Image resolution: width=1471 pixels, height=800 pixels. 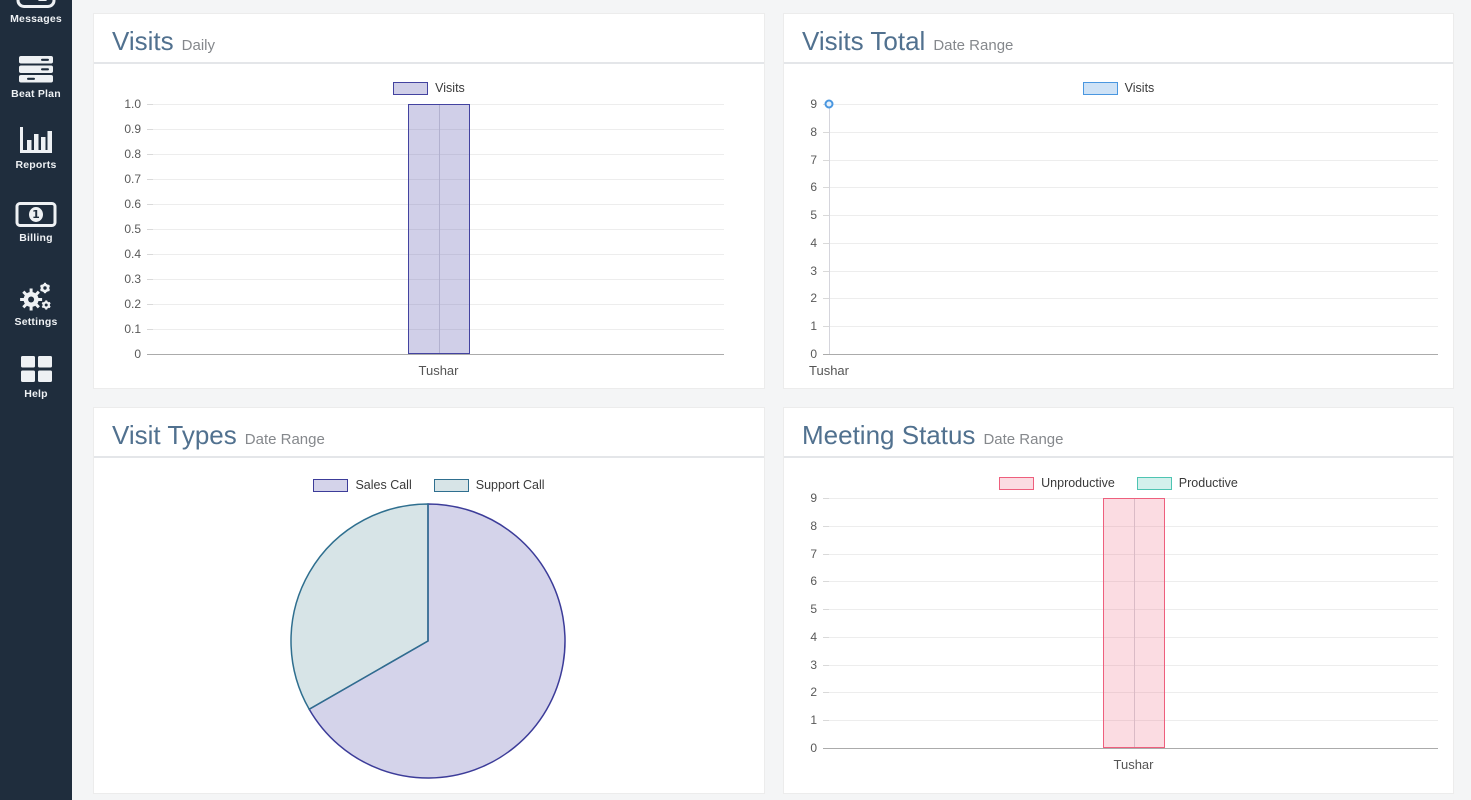 I want to click on y-tick-label: 2, so click(x=813, y=692).